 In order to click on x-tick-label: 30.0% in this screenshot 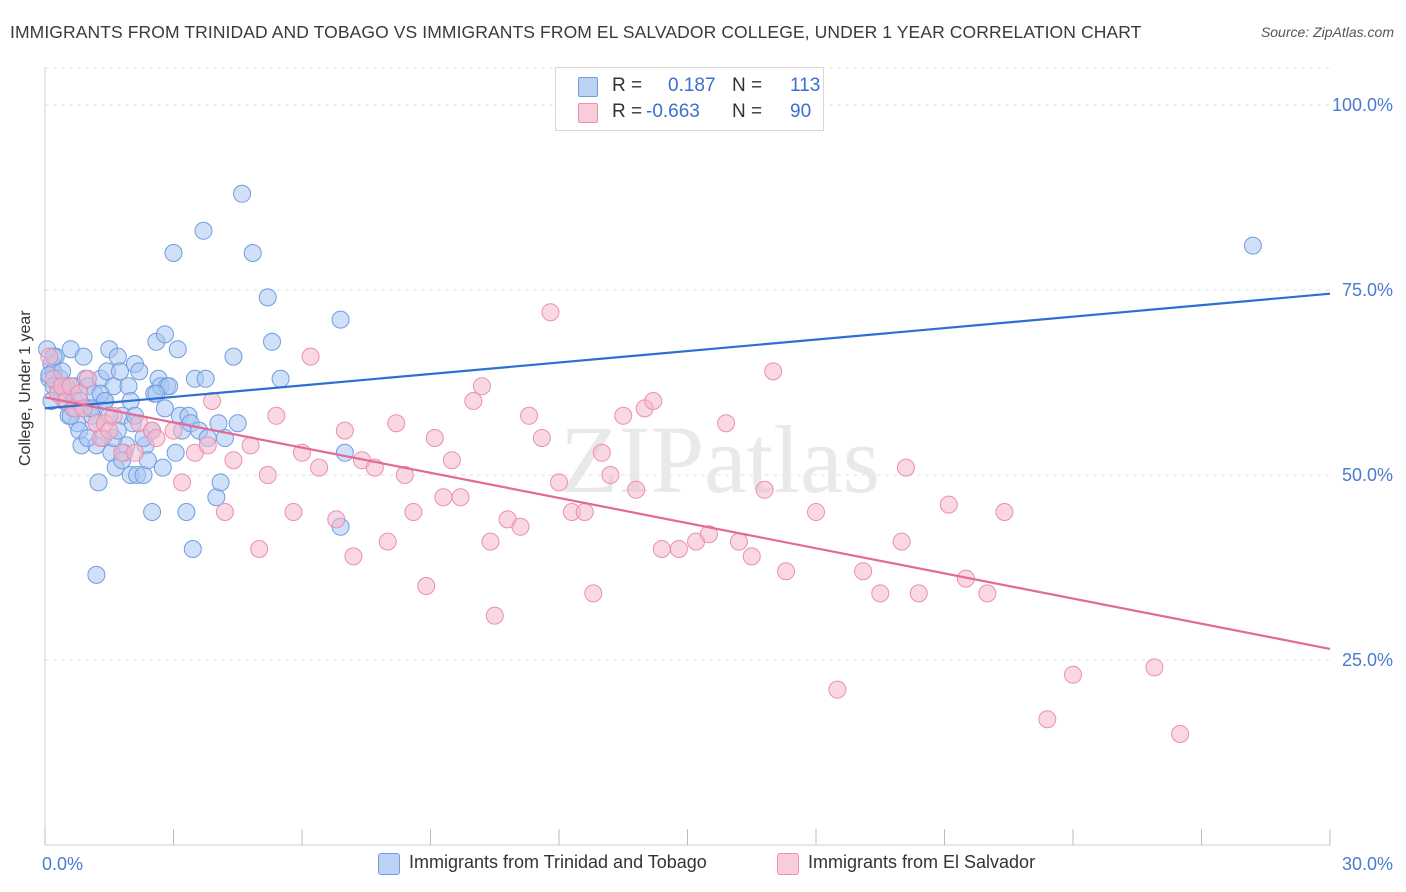, I will do `click(1367, 864)`.